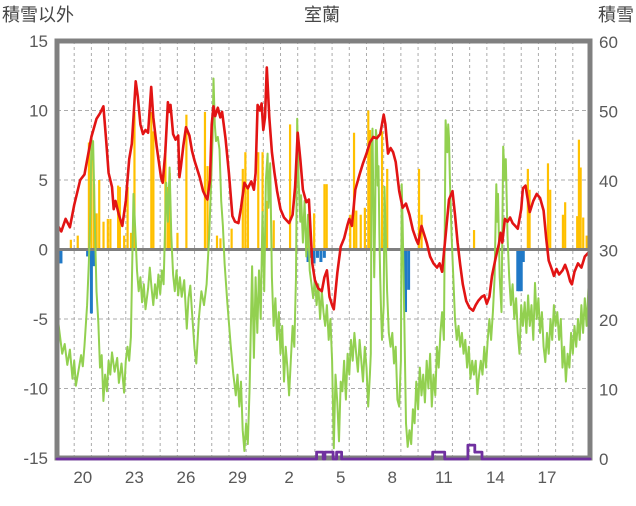  What do you see at coordinates (35, 458) in the screenshot?
I see `svg-text: -15` at bounding box center [35, 458].